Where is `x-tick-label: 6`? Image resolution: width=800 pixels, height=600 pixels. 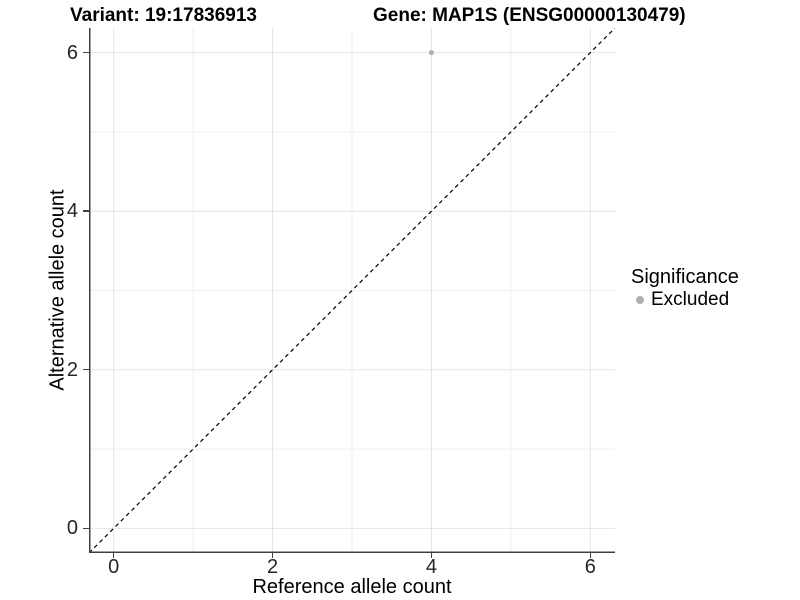 x-tick-label: 6 is located at coordinates (590, 567).